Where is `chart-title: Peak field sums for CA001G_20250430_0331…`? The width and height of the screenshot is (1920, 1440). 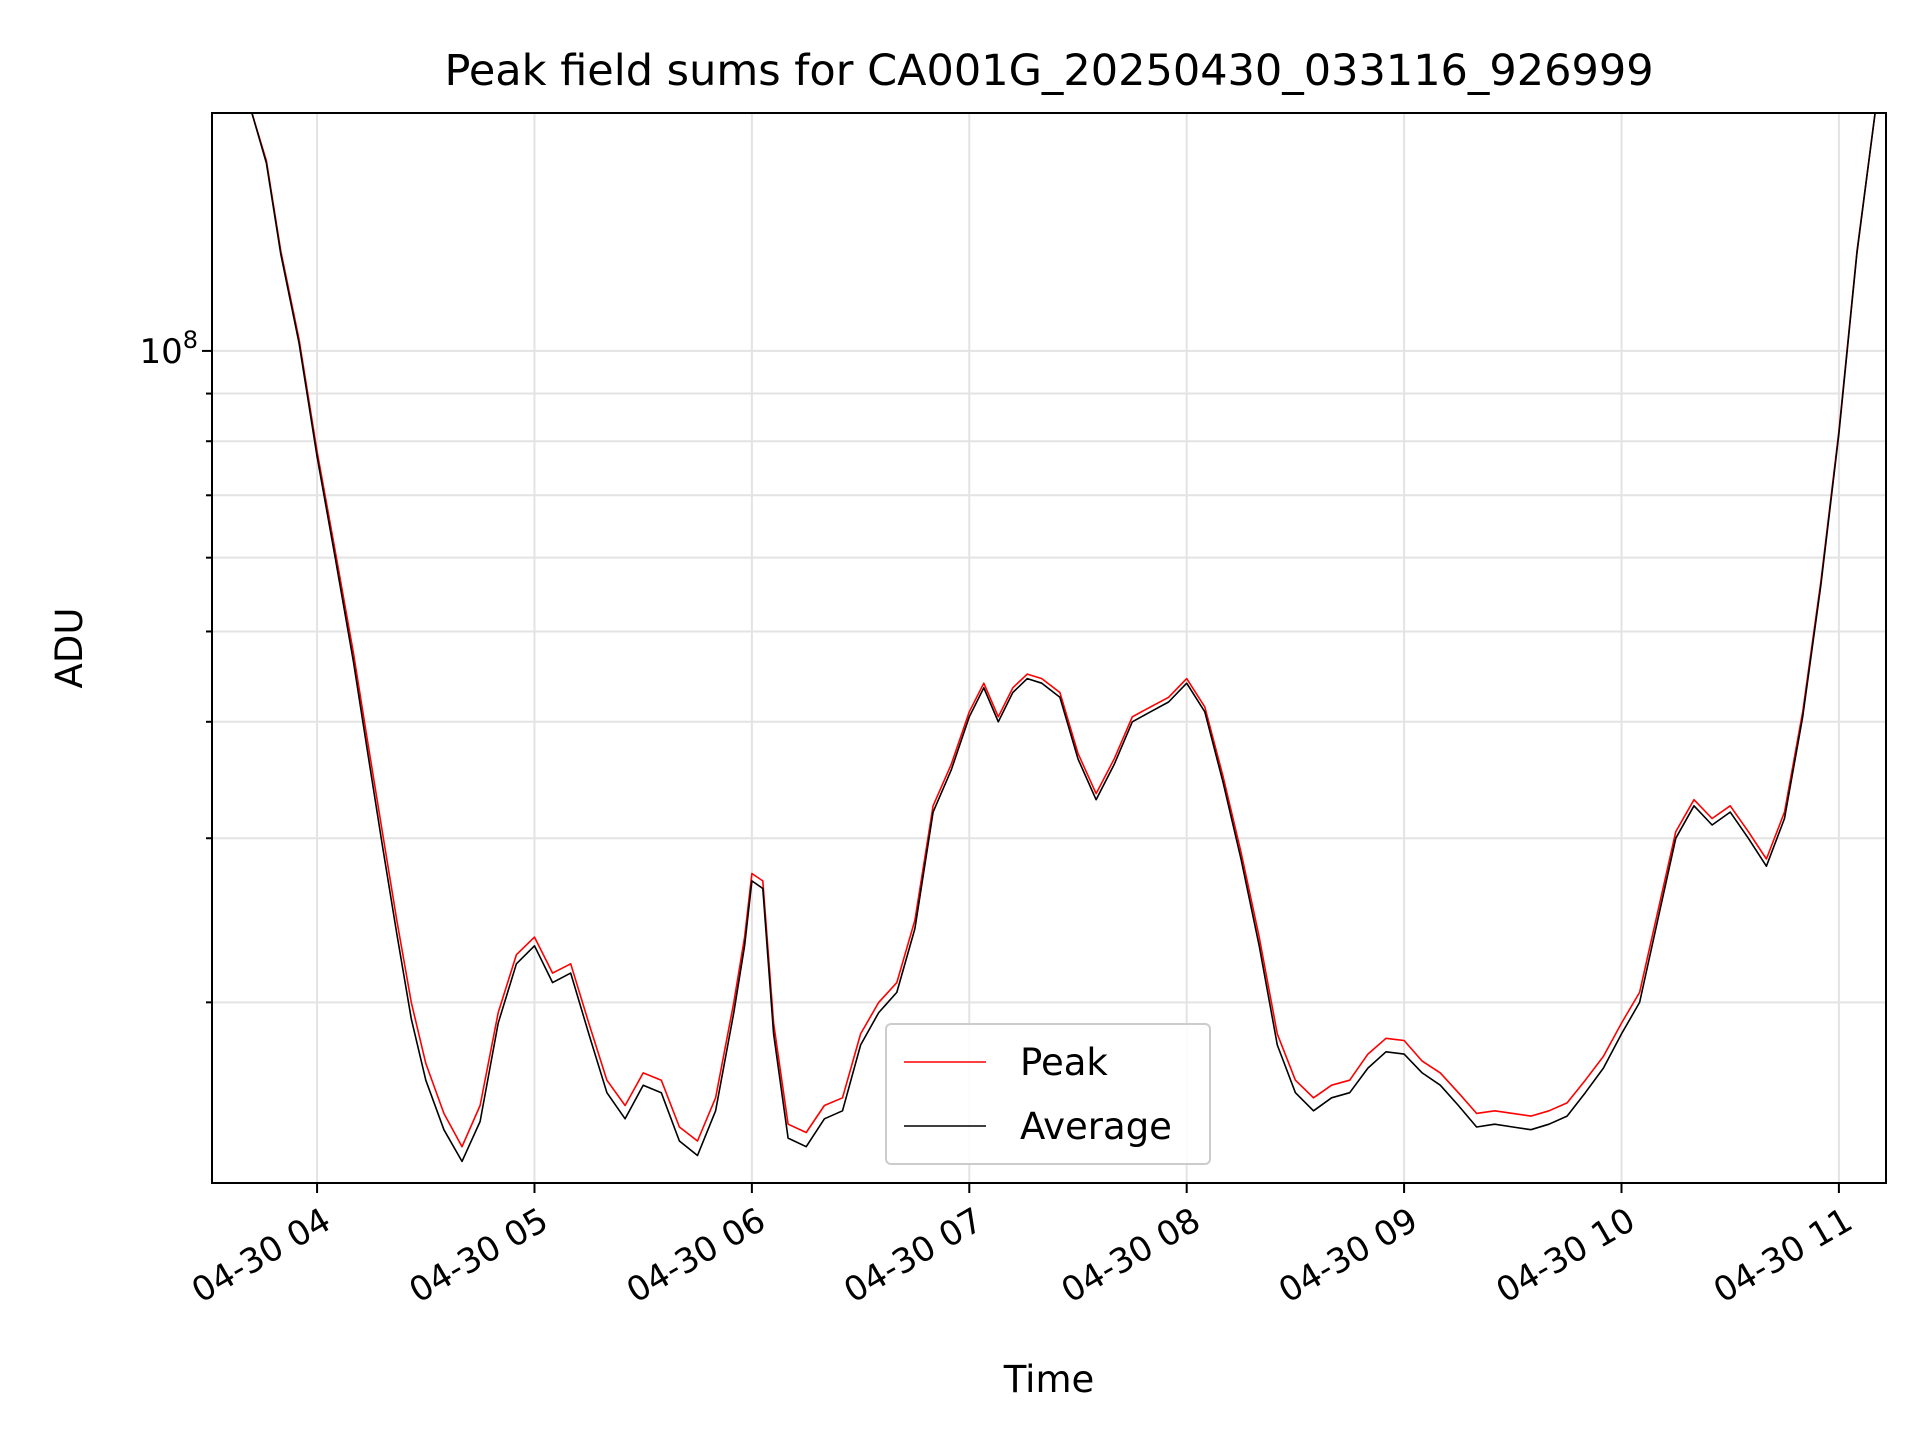 chart-title: Peak field sums for CA001G_20250430_0331… is located at coordinates (1048, 71).